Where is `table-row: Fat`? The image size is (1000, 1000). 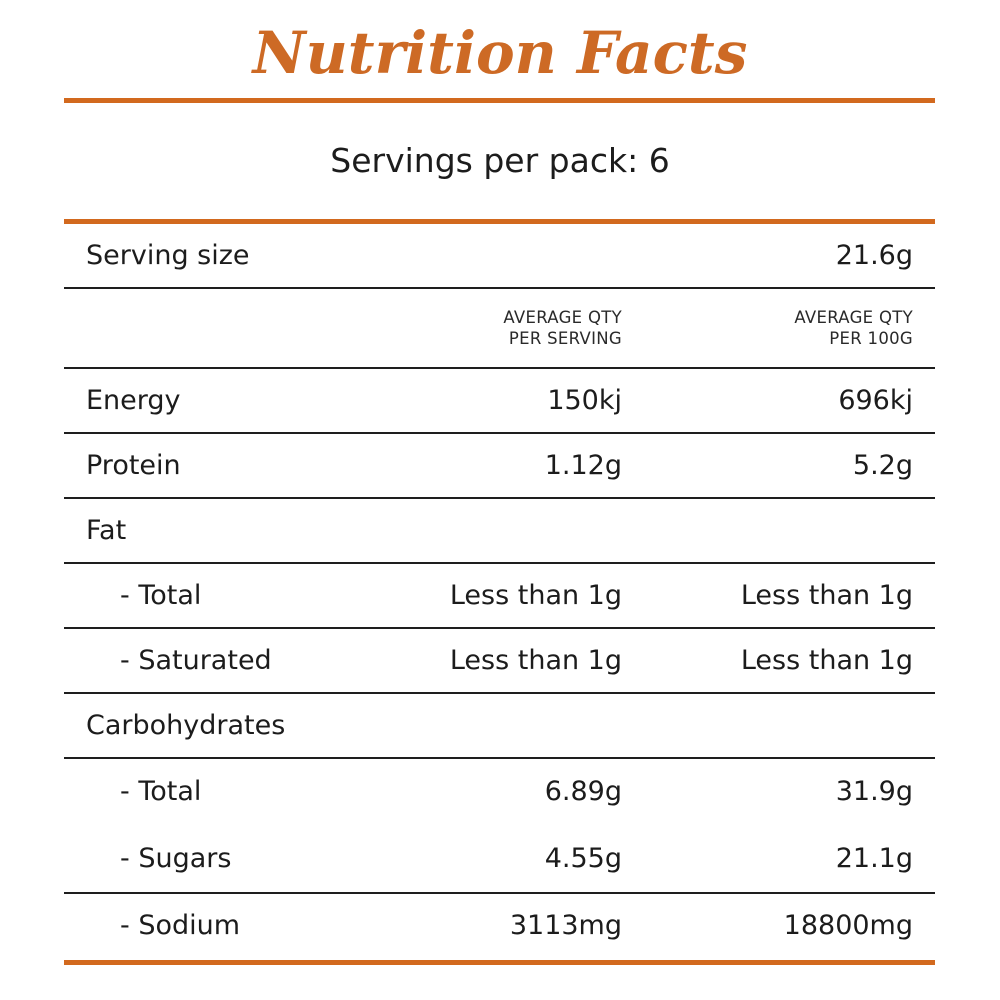 table-row: Fat is located at coordinates (499, 530).